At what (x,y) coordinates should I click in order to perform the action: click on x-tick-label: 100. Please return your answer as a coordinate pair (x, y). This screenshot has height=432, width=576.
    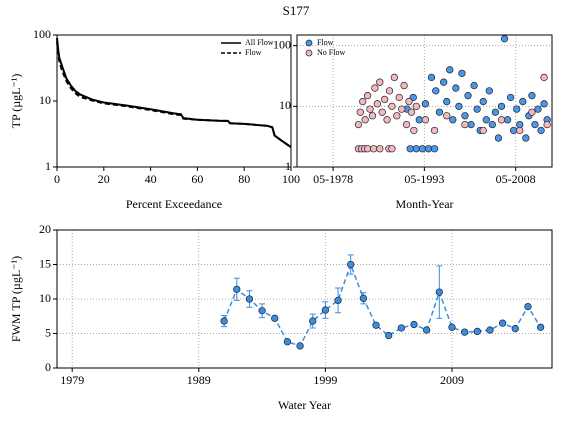
    Looking at the image, I should click on (291, 179).